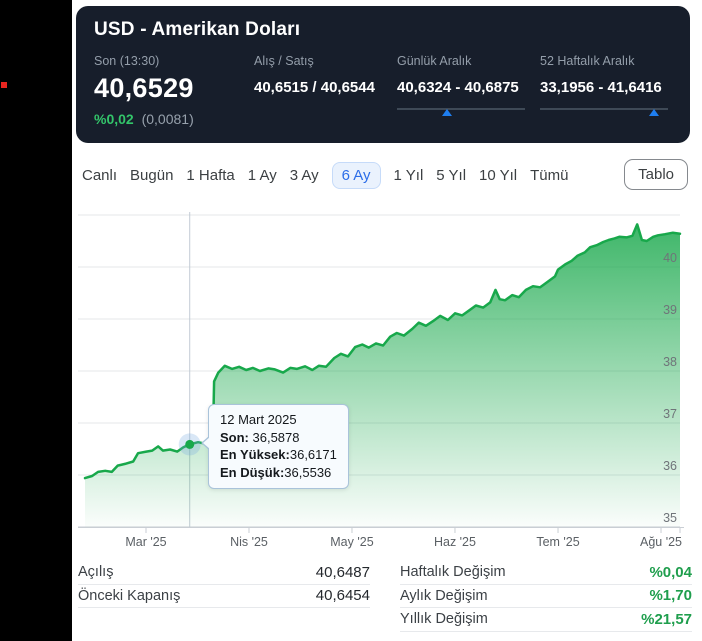  I want to click on stat-52week-range: 52 Haftalık Aralık 33,1956 - 41,6416, so click(604, 85).